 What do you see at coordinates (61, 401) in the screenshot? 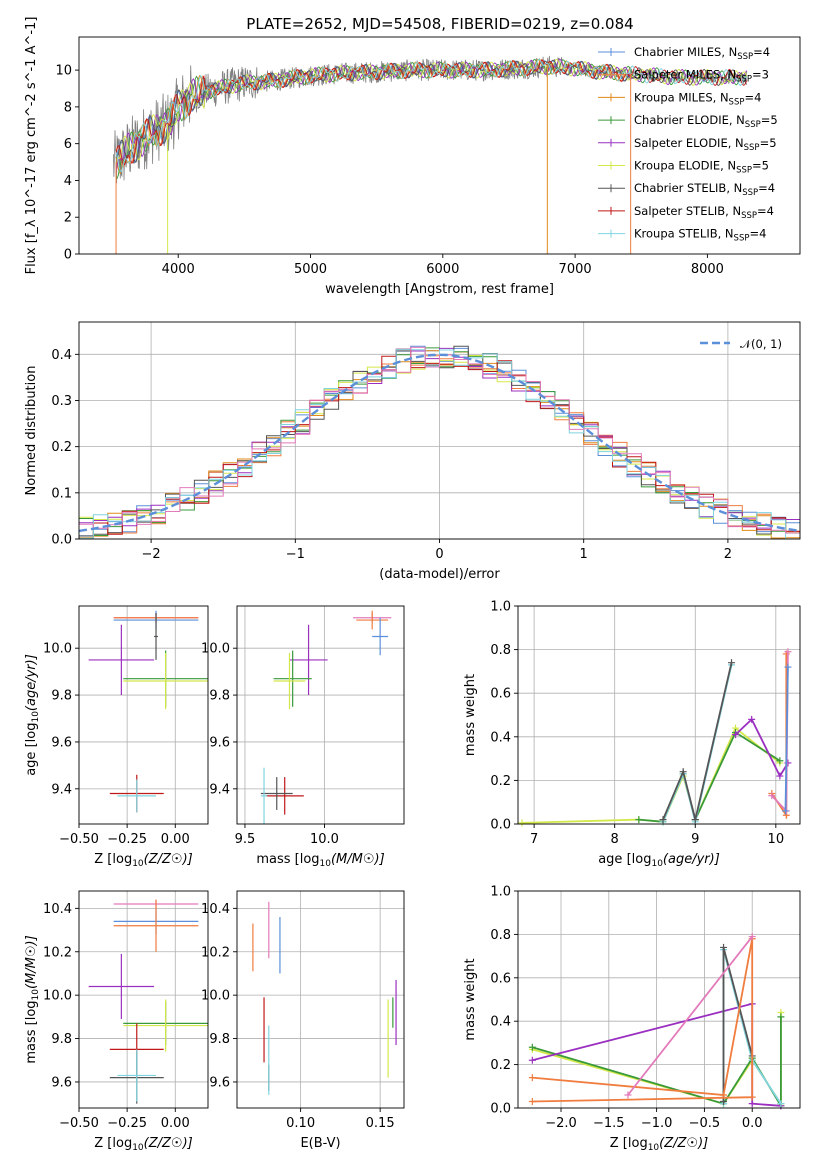
I see `y-tick-label: 0.3` at bounding box center [61, 401].